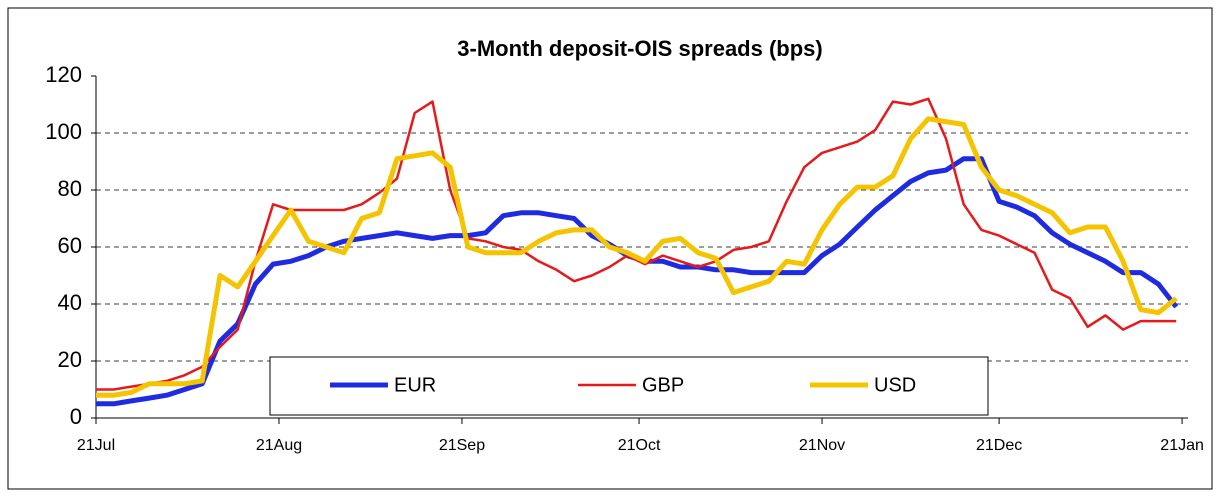  What do you see at coordinates (63, 74) in the screenshot?
I see `y-tick-label: 120` at bounding box center [63, 74].